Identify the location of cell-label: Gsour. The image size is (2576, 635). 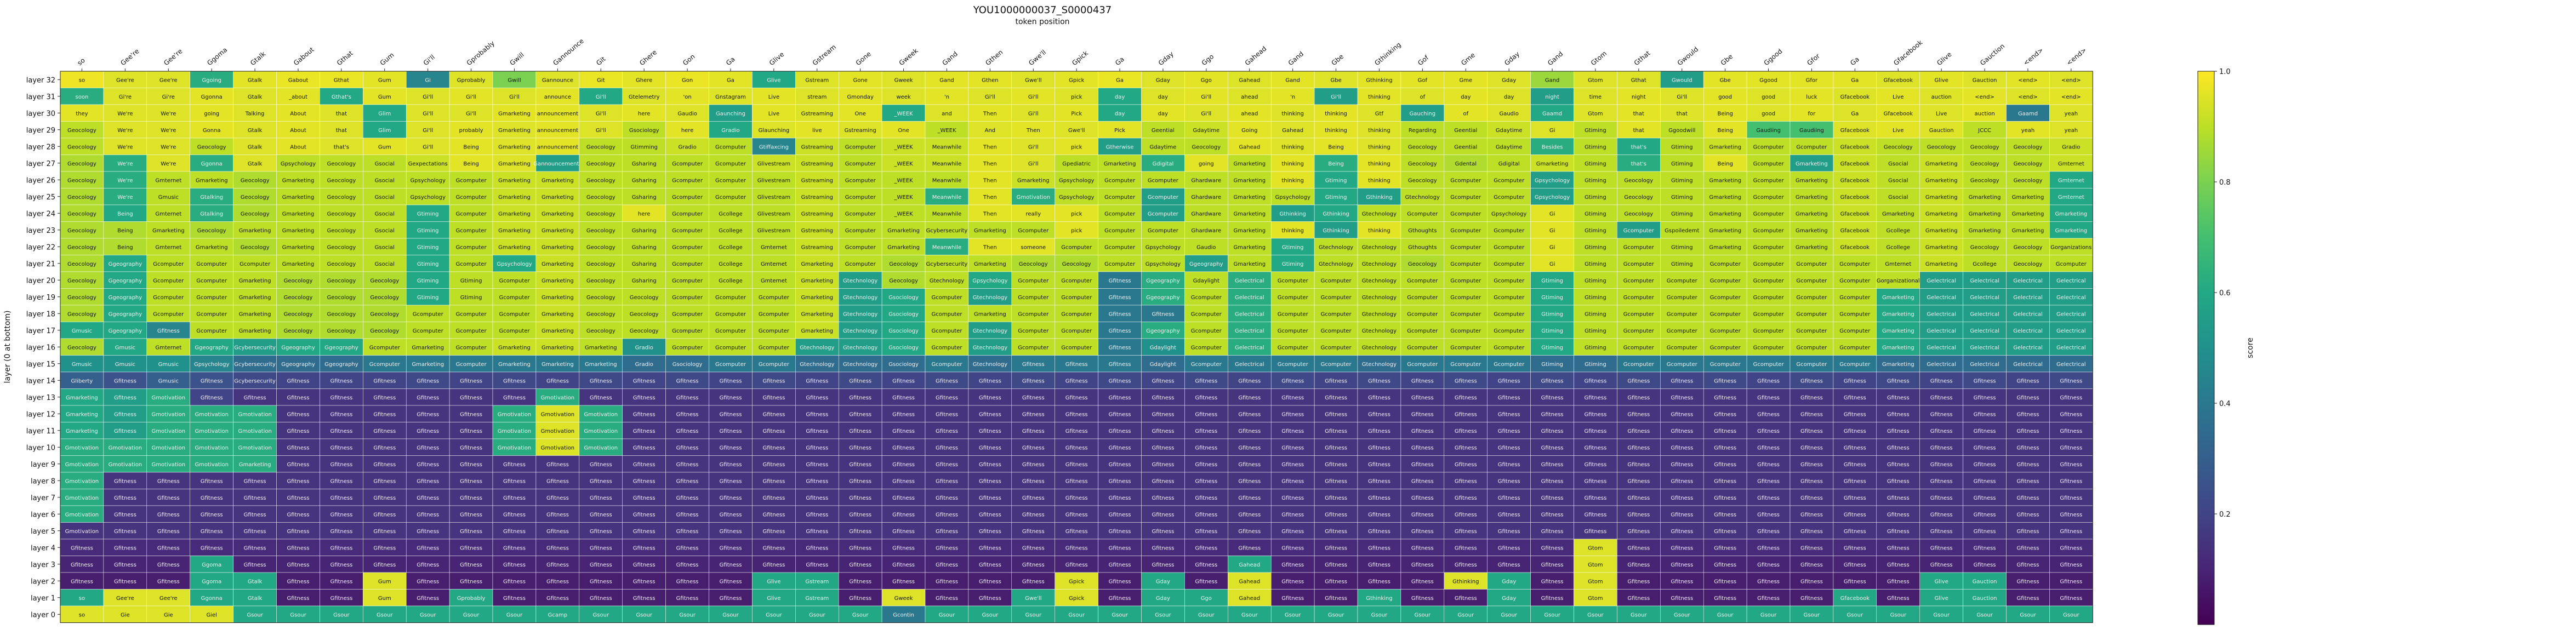
(1725, 615).